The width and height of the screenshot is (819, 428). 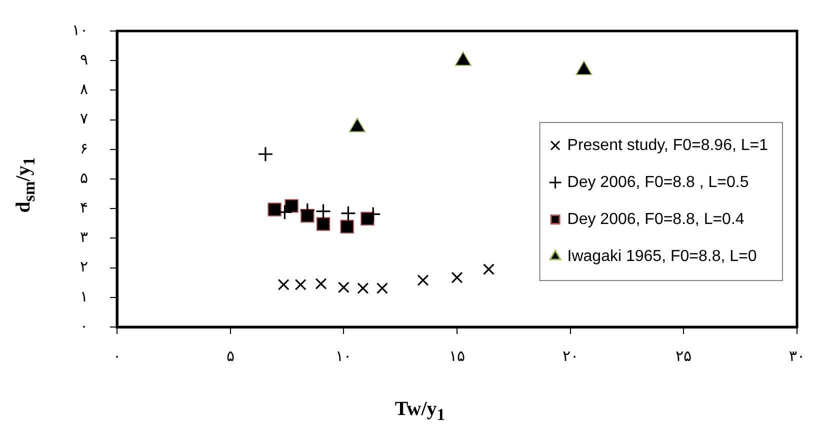 I want to click on y-tick-label: ۳, so click(x=84, y=238).